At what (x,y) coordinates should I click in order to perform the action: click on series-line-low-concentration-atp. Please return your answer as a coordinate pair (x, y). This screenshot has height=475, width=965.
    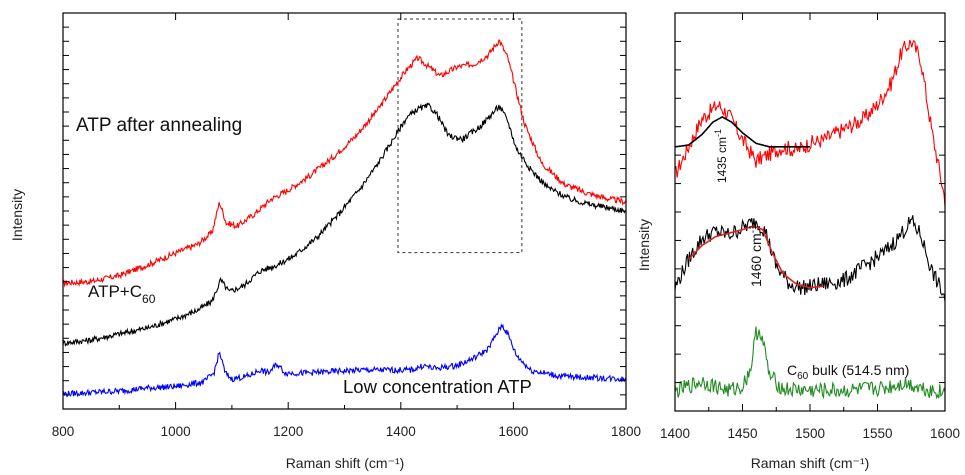
    Looking at the image, I should click on (344, 360).